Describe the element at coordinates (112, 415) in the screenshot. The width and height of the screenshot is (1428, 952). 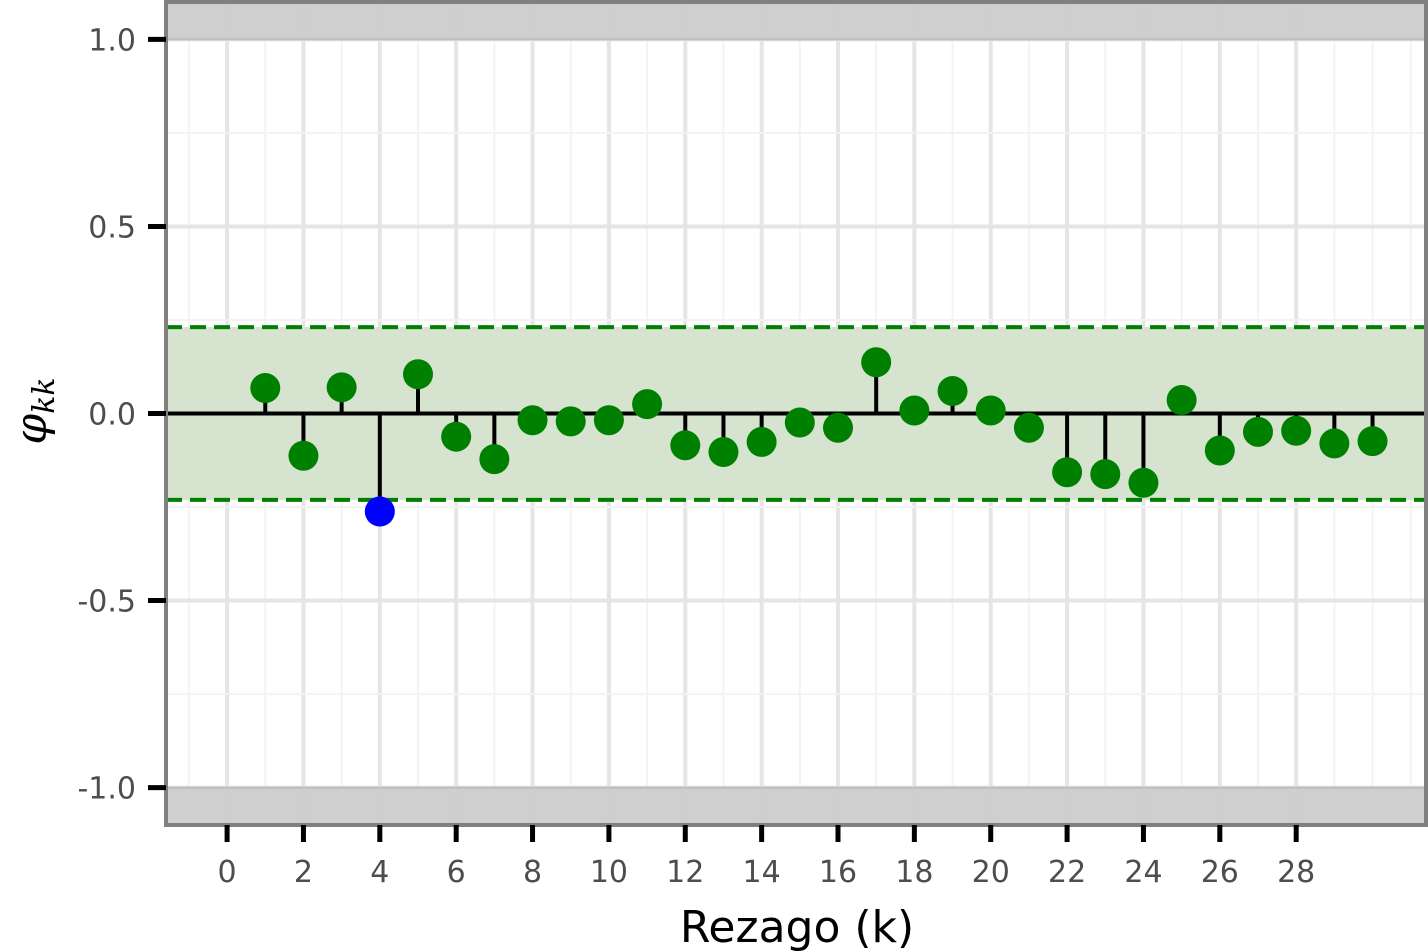
I see `y-tick-label: 0.0` at that location.